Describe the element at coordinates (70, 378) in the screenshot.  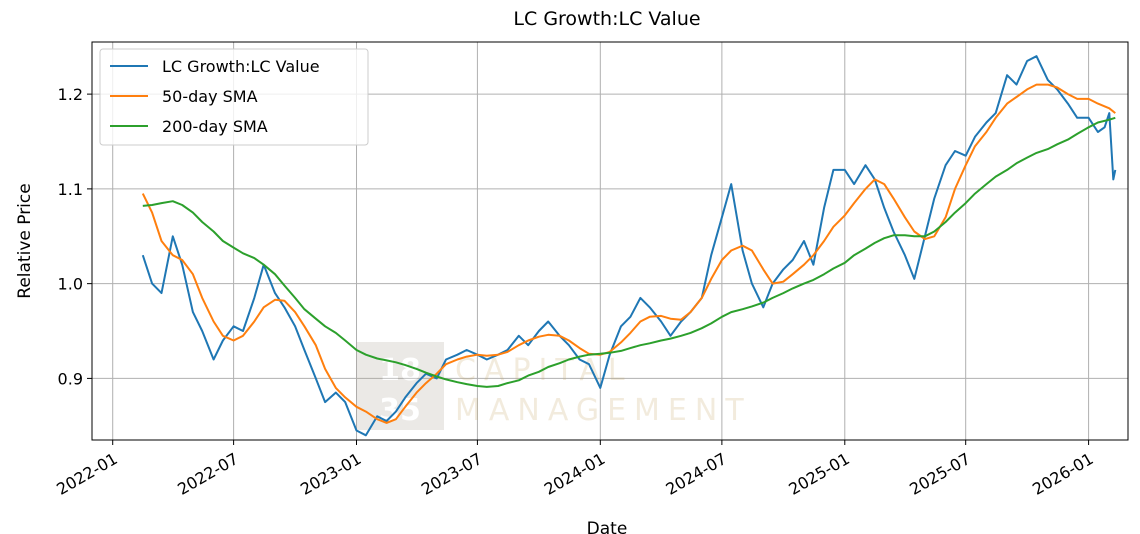
I see `y-tick-label-0: 0.9` at that location.